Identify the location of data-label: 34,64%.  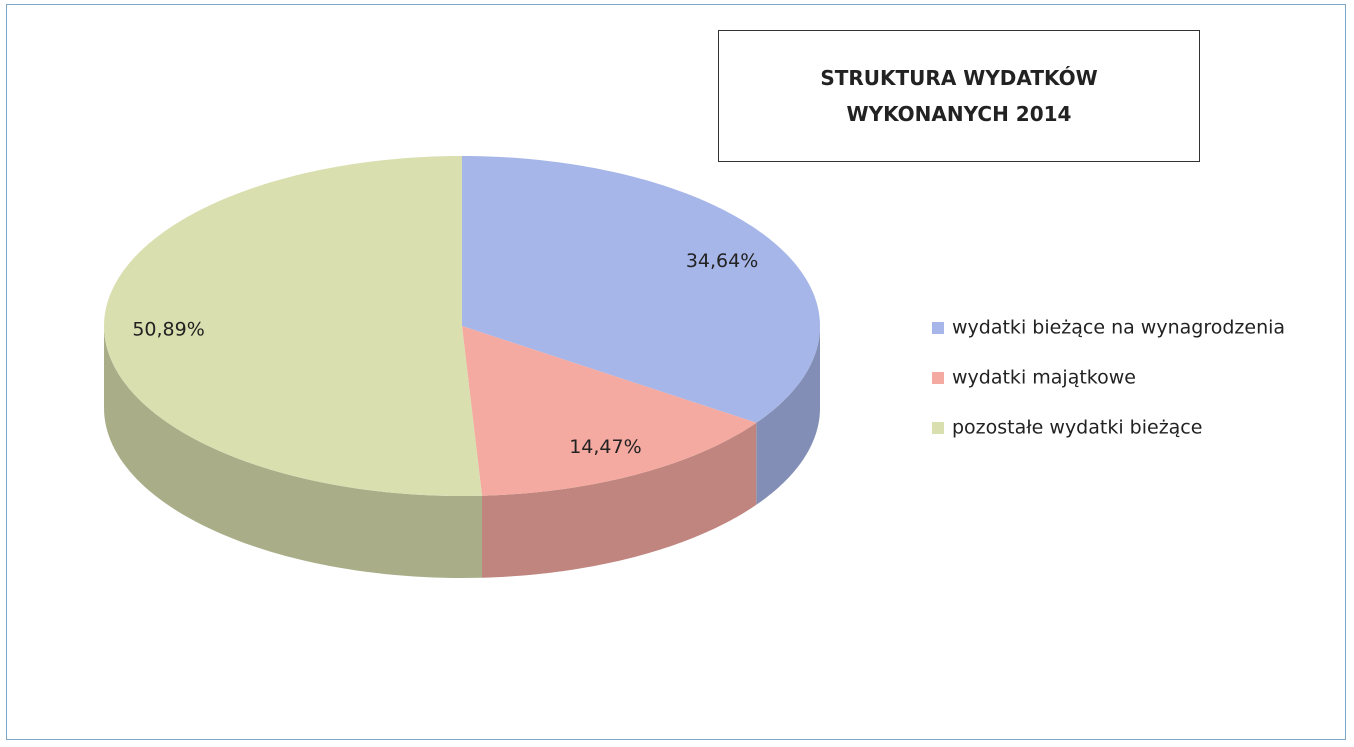
(722, 261).